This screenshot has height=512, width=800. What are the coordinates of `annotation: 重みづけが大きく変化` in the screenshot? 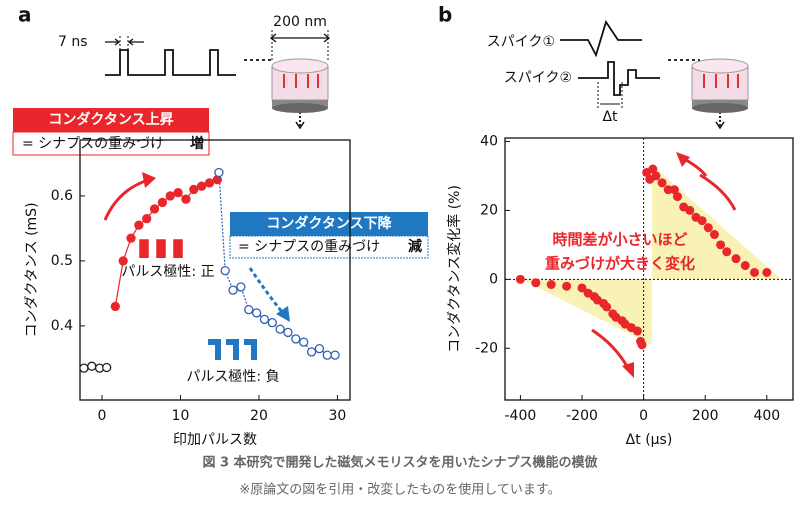 It's located at (620, 264).